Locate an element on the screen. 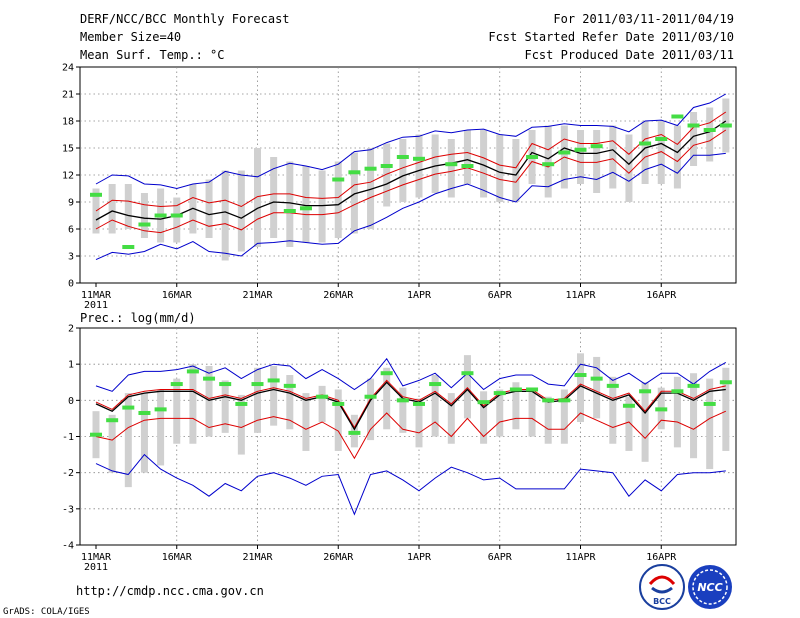 This screenshot has width=800, height=618. forecast-started-label: Fcst Started Refer Date 2011/03/10 is located at coordinates (611, 37).